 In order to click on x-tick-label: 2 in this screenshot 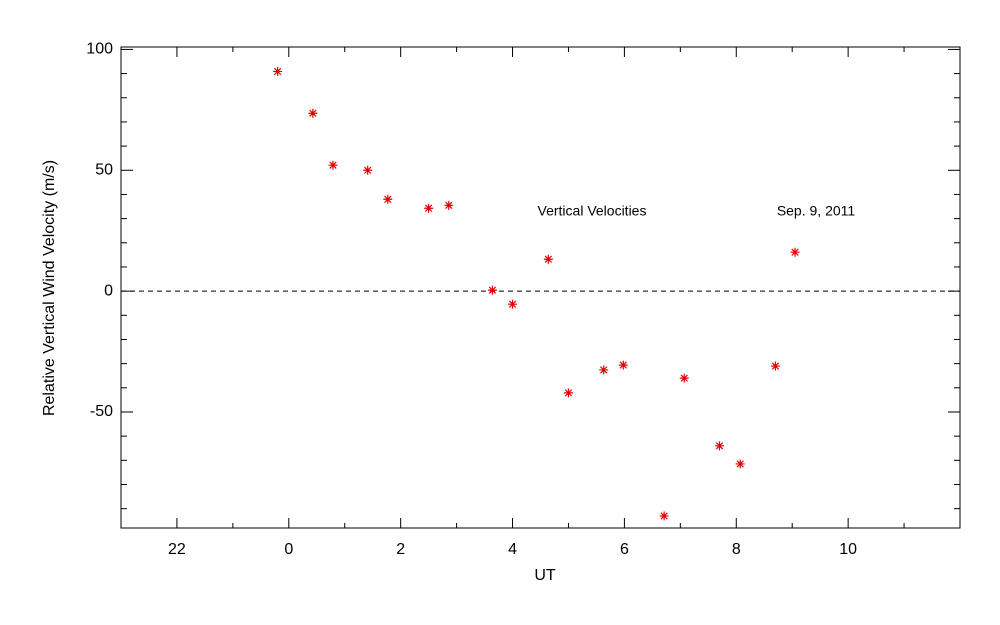, I will do `click(400, 549)`.